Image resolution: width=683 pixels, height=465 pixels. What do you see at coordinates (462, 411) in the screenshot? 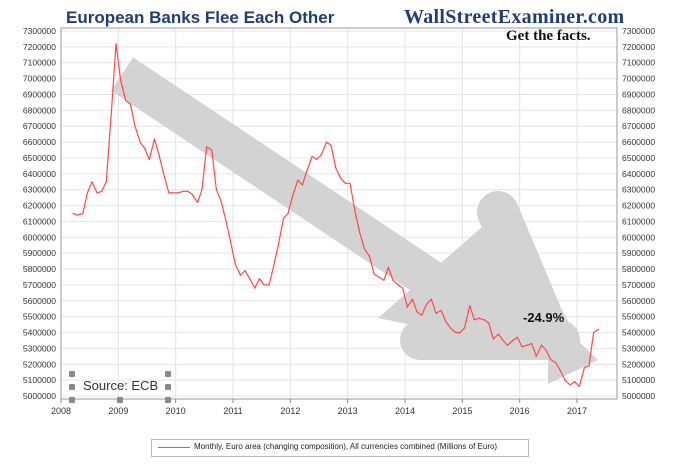
I see `x-tick-label: 2015` at bounding box center [462, 411].